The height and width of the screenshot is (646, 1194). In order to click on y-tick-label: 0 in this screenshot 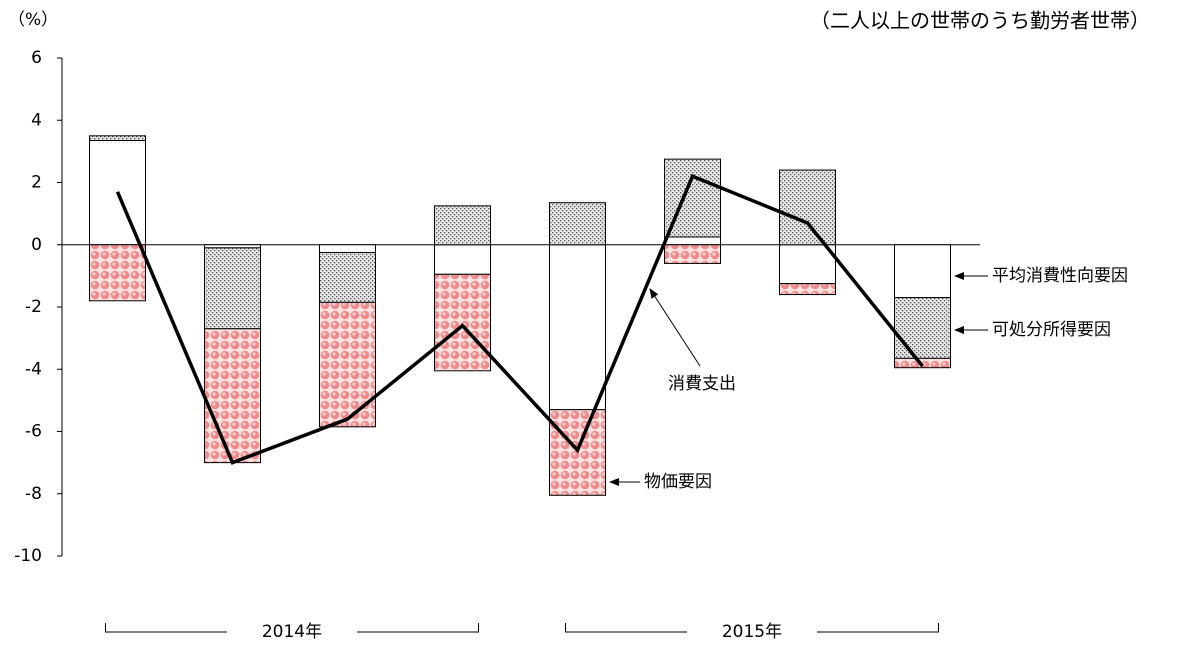, I will do `click(36, 245)`.